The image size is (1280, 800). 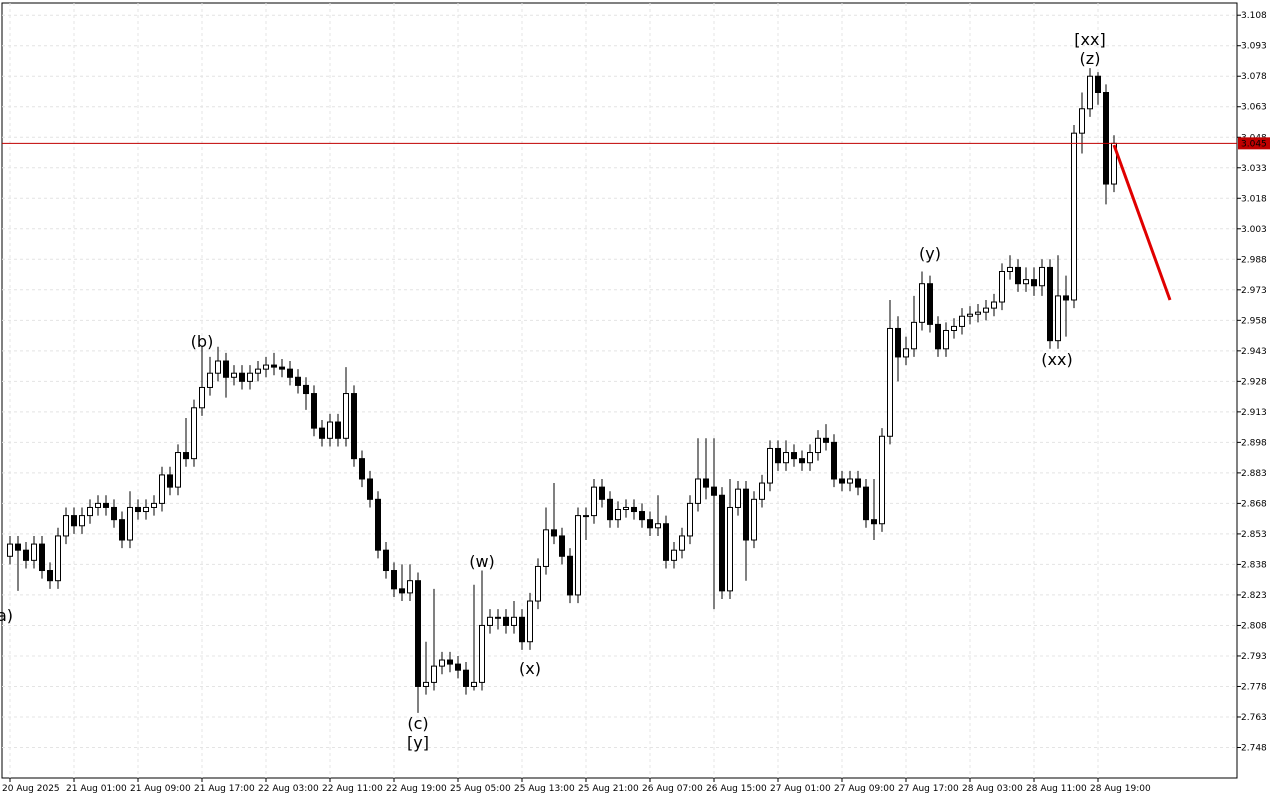 What do you see at coordinates (1254, 626) in the screenshot?
I see `y-tick-label: 2.808` at bounding box center [1254, 626].